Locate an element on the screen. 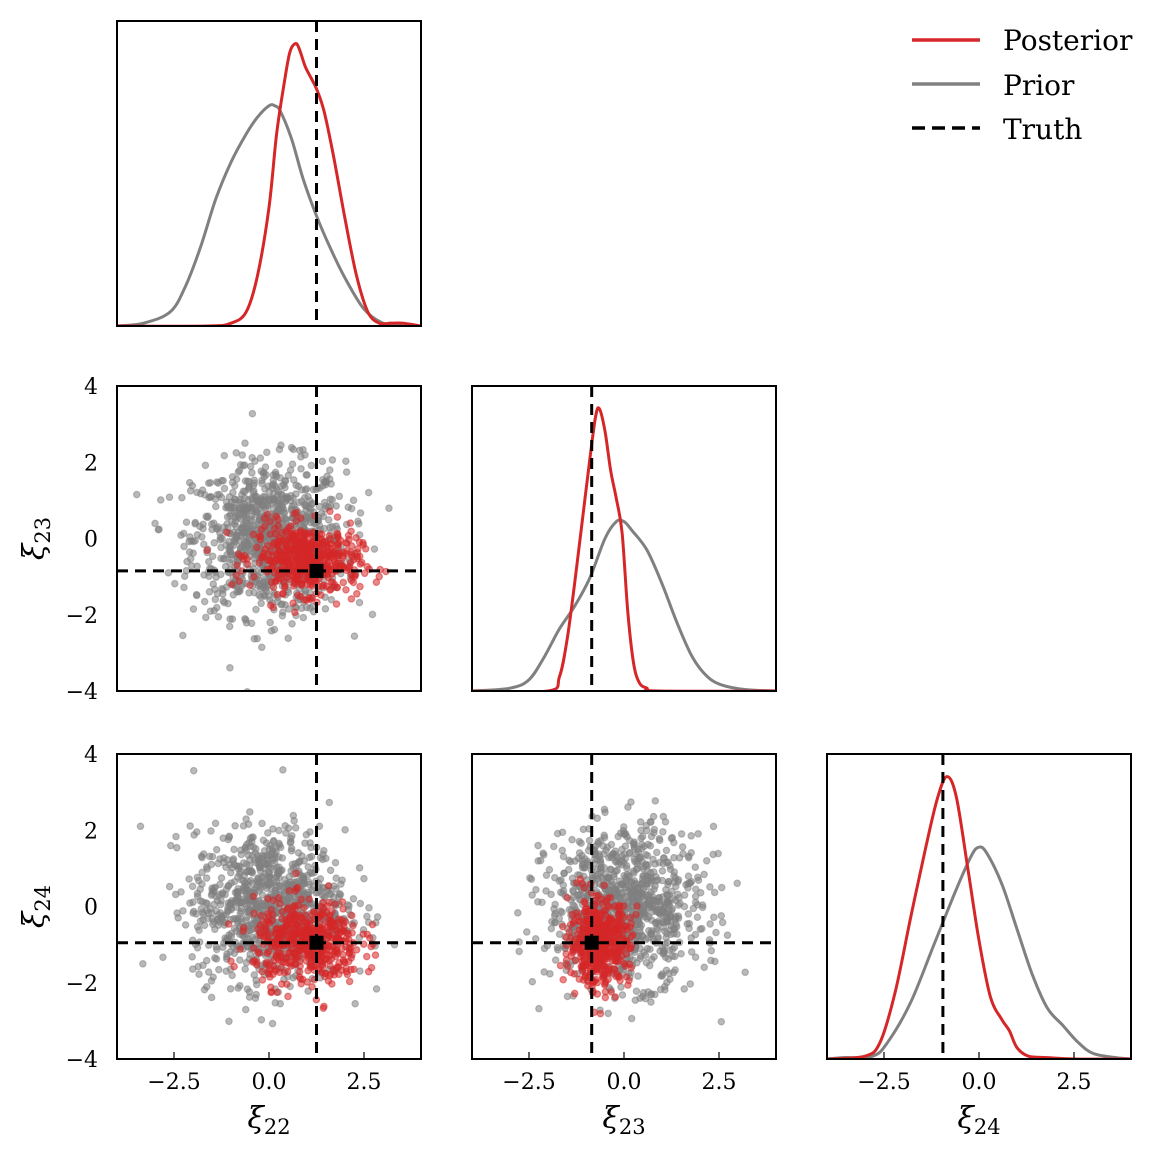 The height and width of the screenshot is (1155, 1155). x-tick-label: −2.5 is located at coordinates (173, 1082).